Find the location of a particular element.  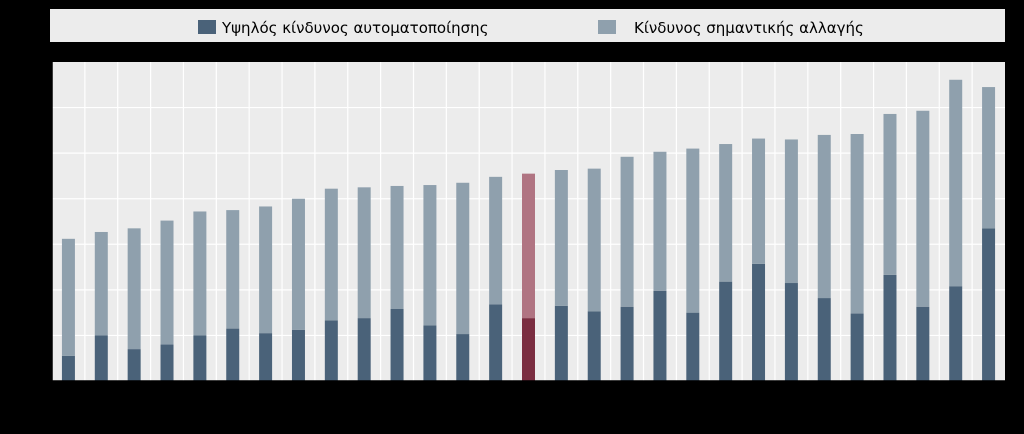

legend-label-significant-change: Κίνδυνος σημαντικής αλλαγής is located at coordinates (749, 28).